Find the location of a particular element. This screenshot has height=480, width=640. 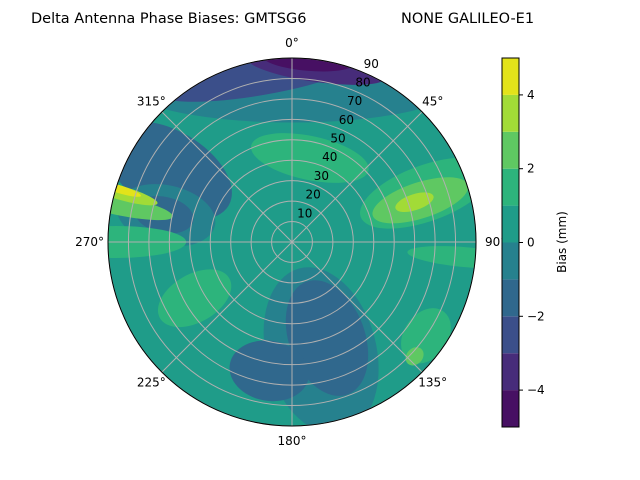

colorbar-tick-label: 0 is located at coordinates (531, 243).